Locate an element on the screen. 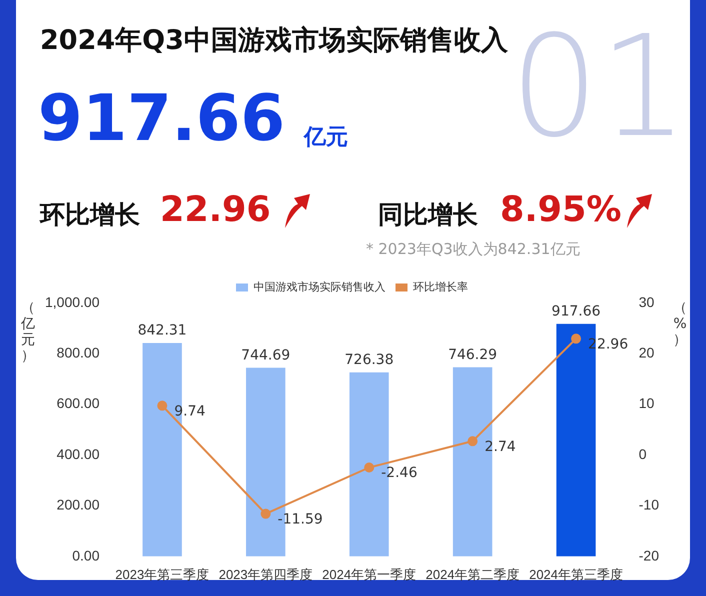 This screenshot has width=706, height=596. y-axis-title: （亿元） is located at coordinates (28, 332).